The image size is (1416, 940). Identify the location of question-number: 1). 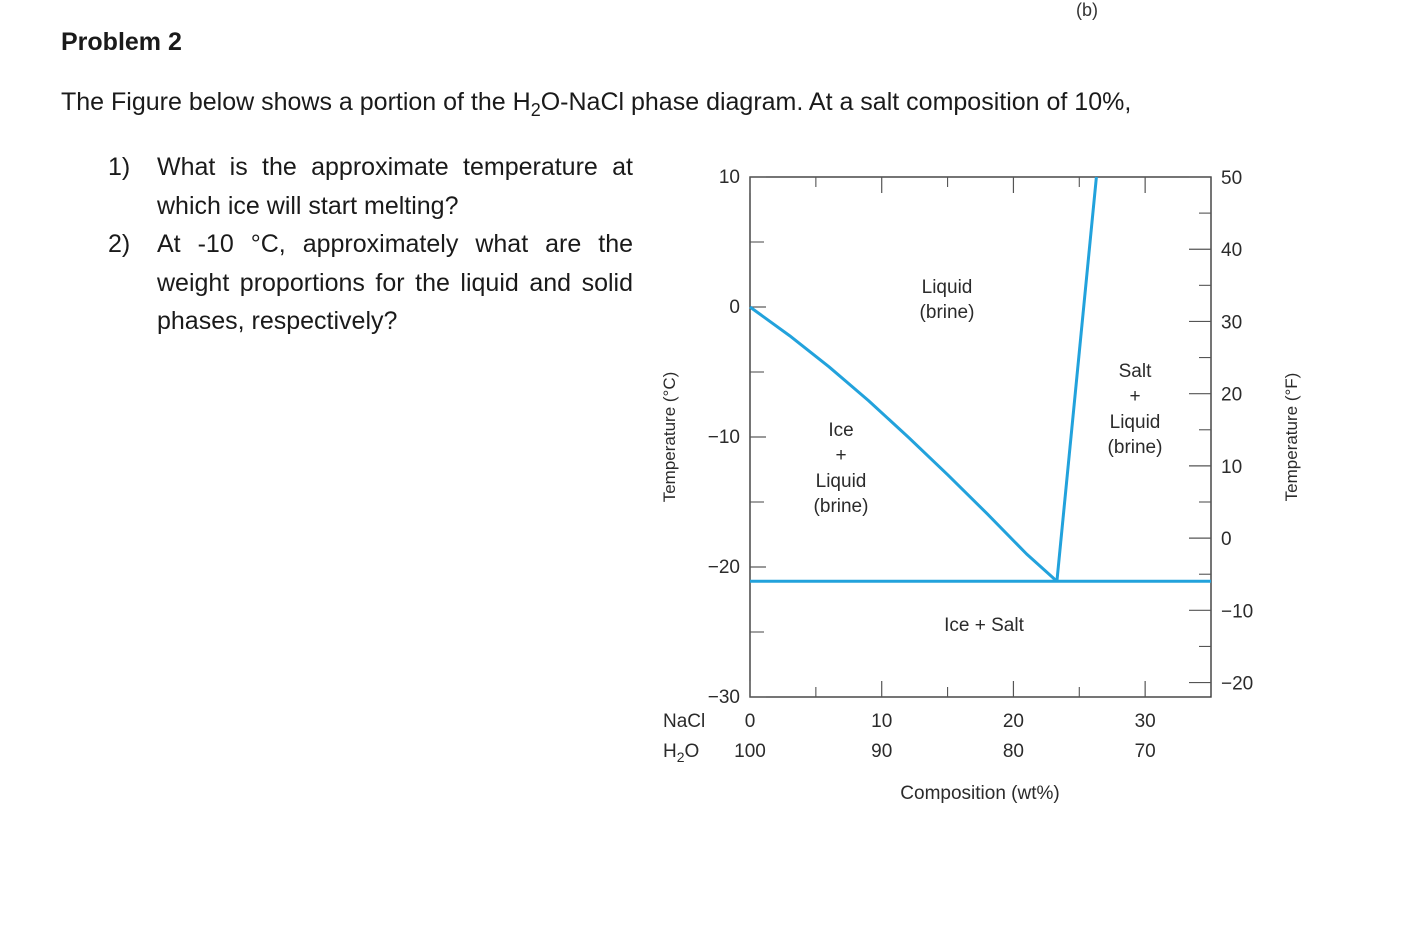
(119, 167).